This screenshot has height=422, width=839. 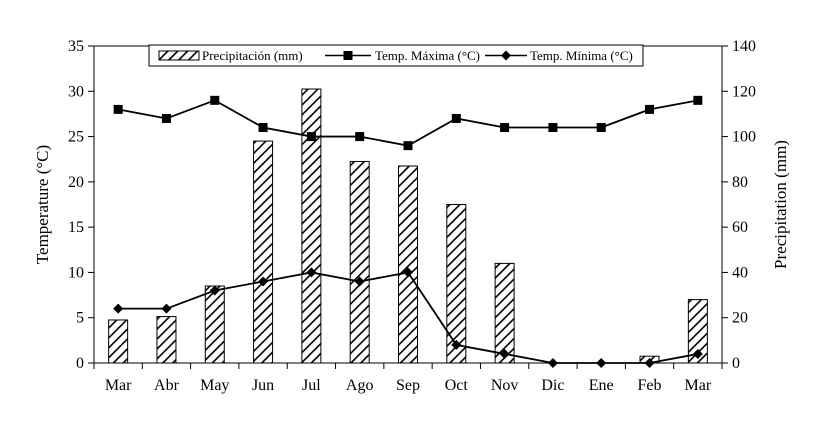 I want to click on y-left-tick-label: 25, so click(x=76, y=137).